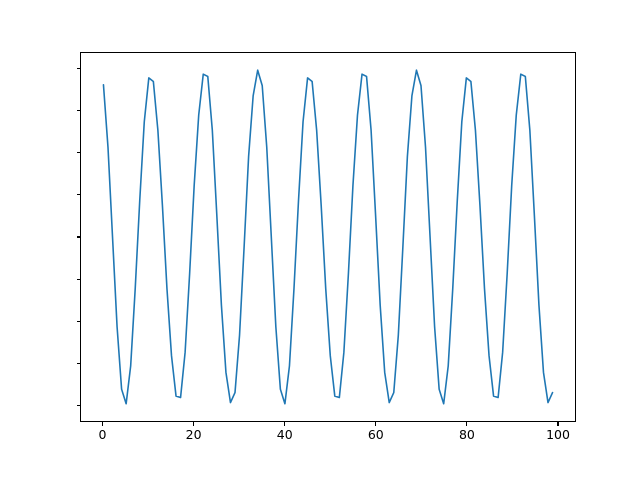 This screenshot has width=640, height=480. Describe the element at coordinates (102, 434) in the screenshot. I see `x-tick-label: 0` at that location.